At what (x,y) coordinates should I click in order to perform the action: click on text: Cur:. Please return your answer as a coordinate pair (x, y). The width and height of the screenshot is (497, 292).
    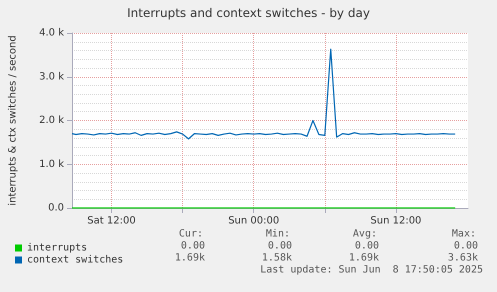
    Looking at the image, I should click on (190, 234).